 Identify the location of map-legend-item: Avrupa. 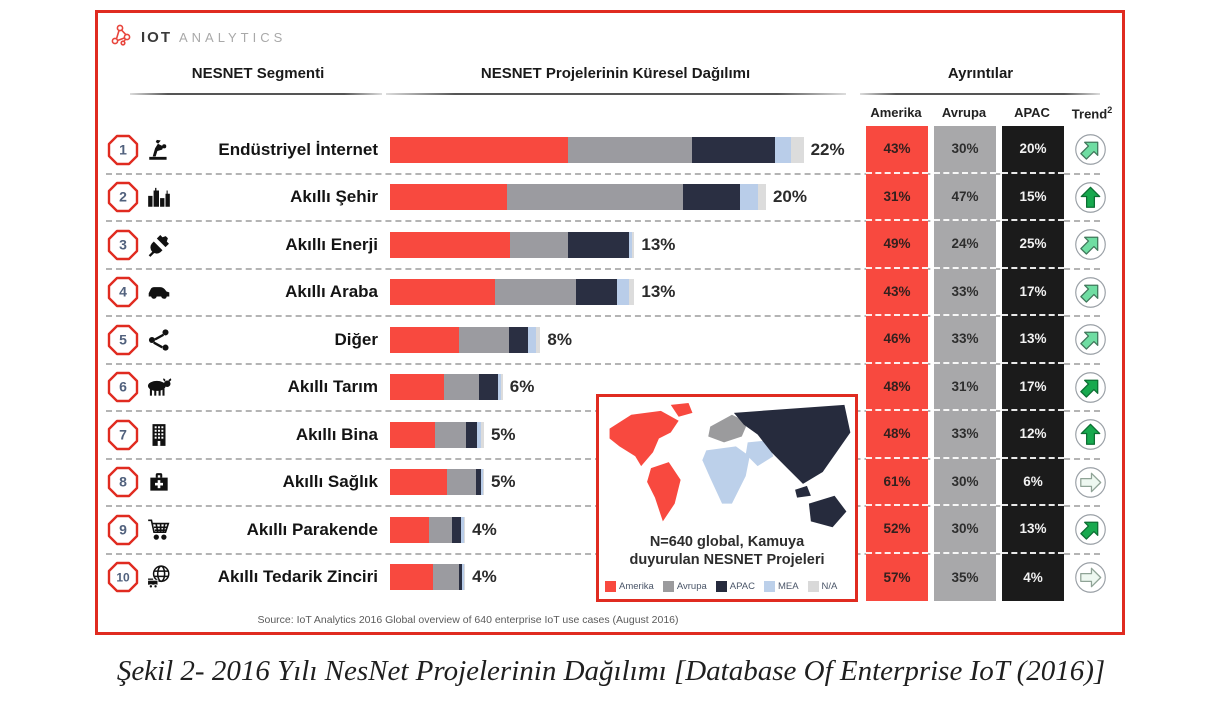
(684, 586).